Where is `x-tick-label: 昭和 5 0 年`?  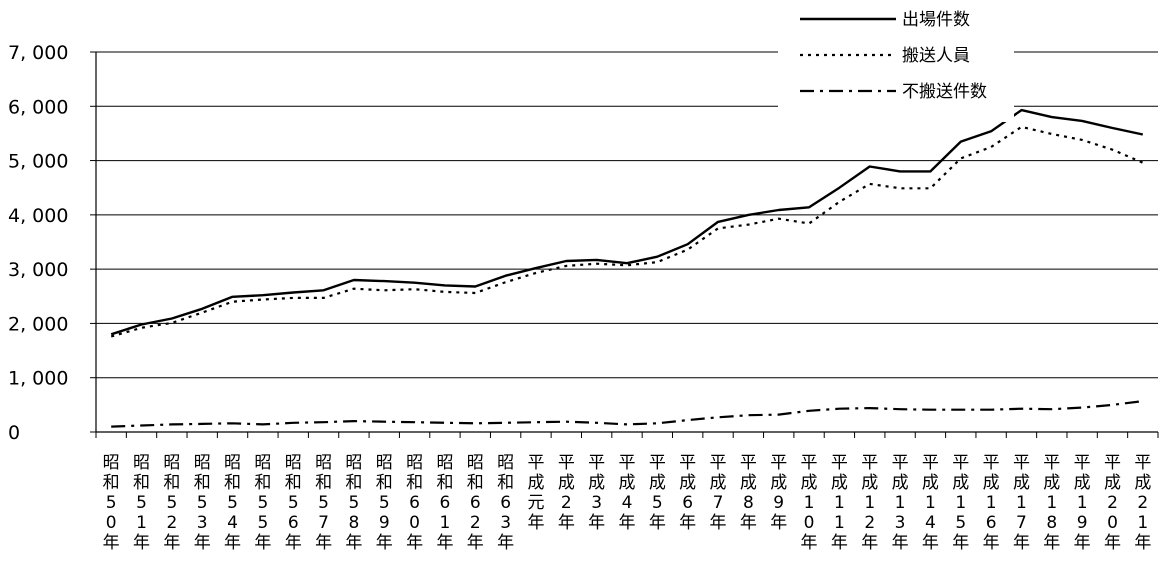 x-tick-label: 昭和 5 0 年 is located at coordinates (111, 503).